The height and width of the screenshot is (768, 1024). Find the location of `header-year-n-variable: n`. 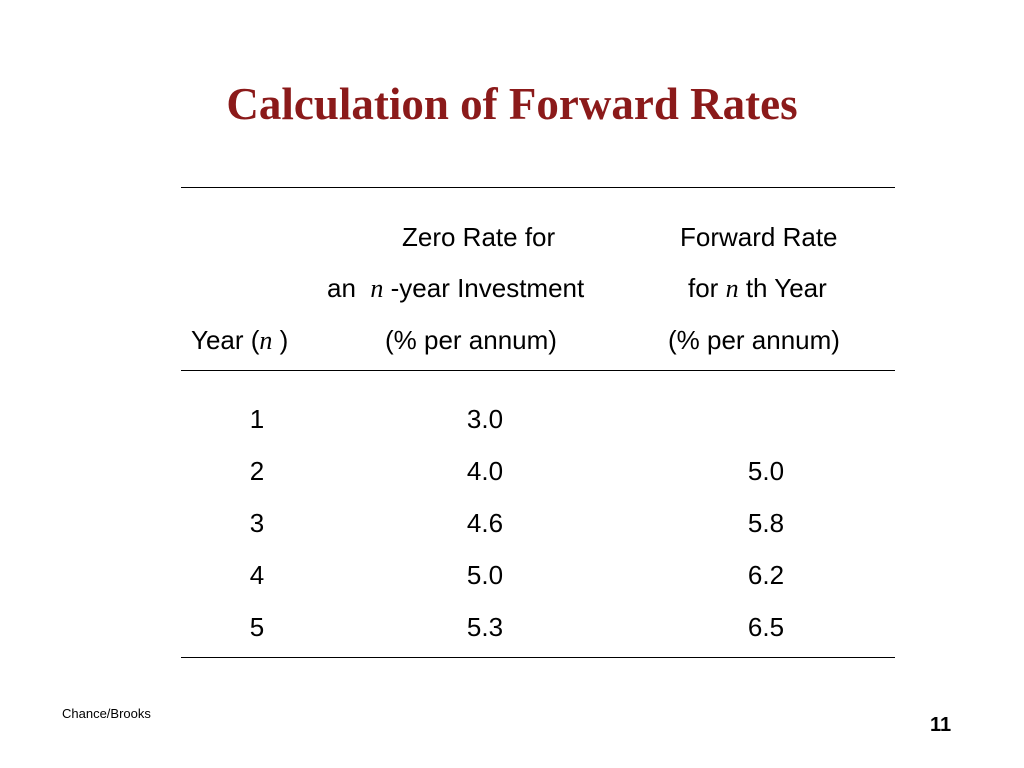

header-year-n-variable: n is located at coordinates (266, 340).